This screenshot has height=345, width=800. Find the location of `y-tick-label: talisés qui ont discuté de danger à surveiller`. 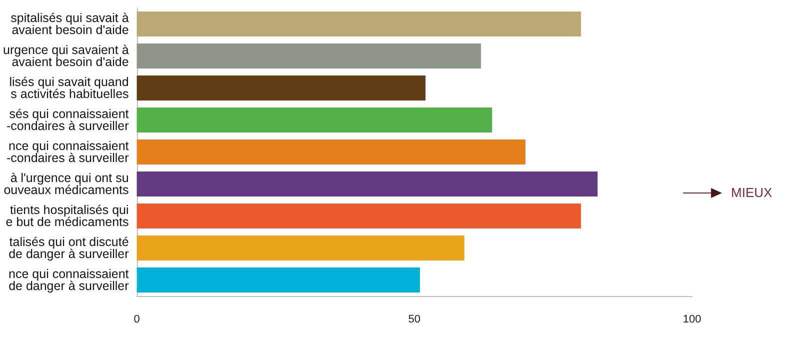

y-tick-label: talisés qui ont discuté de danger à surveiller is located at coordinates (68, 248).